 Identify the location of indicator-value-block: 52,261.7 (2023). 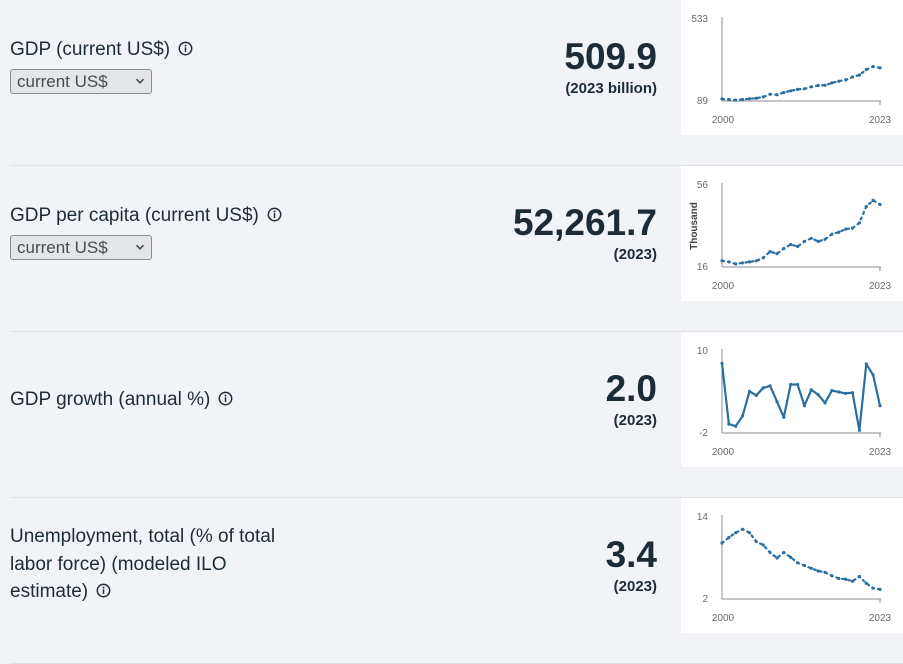
(585, 234).